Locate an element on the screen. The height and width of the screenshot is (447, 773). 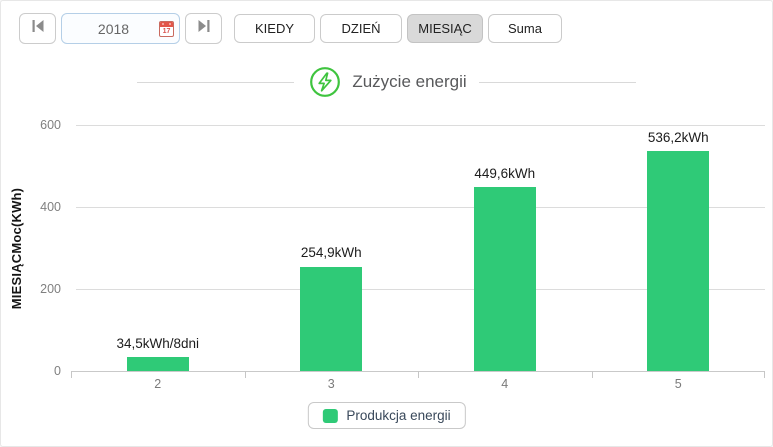
y-tick-label: 200 is located at coordinates (50, 289).